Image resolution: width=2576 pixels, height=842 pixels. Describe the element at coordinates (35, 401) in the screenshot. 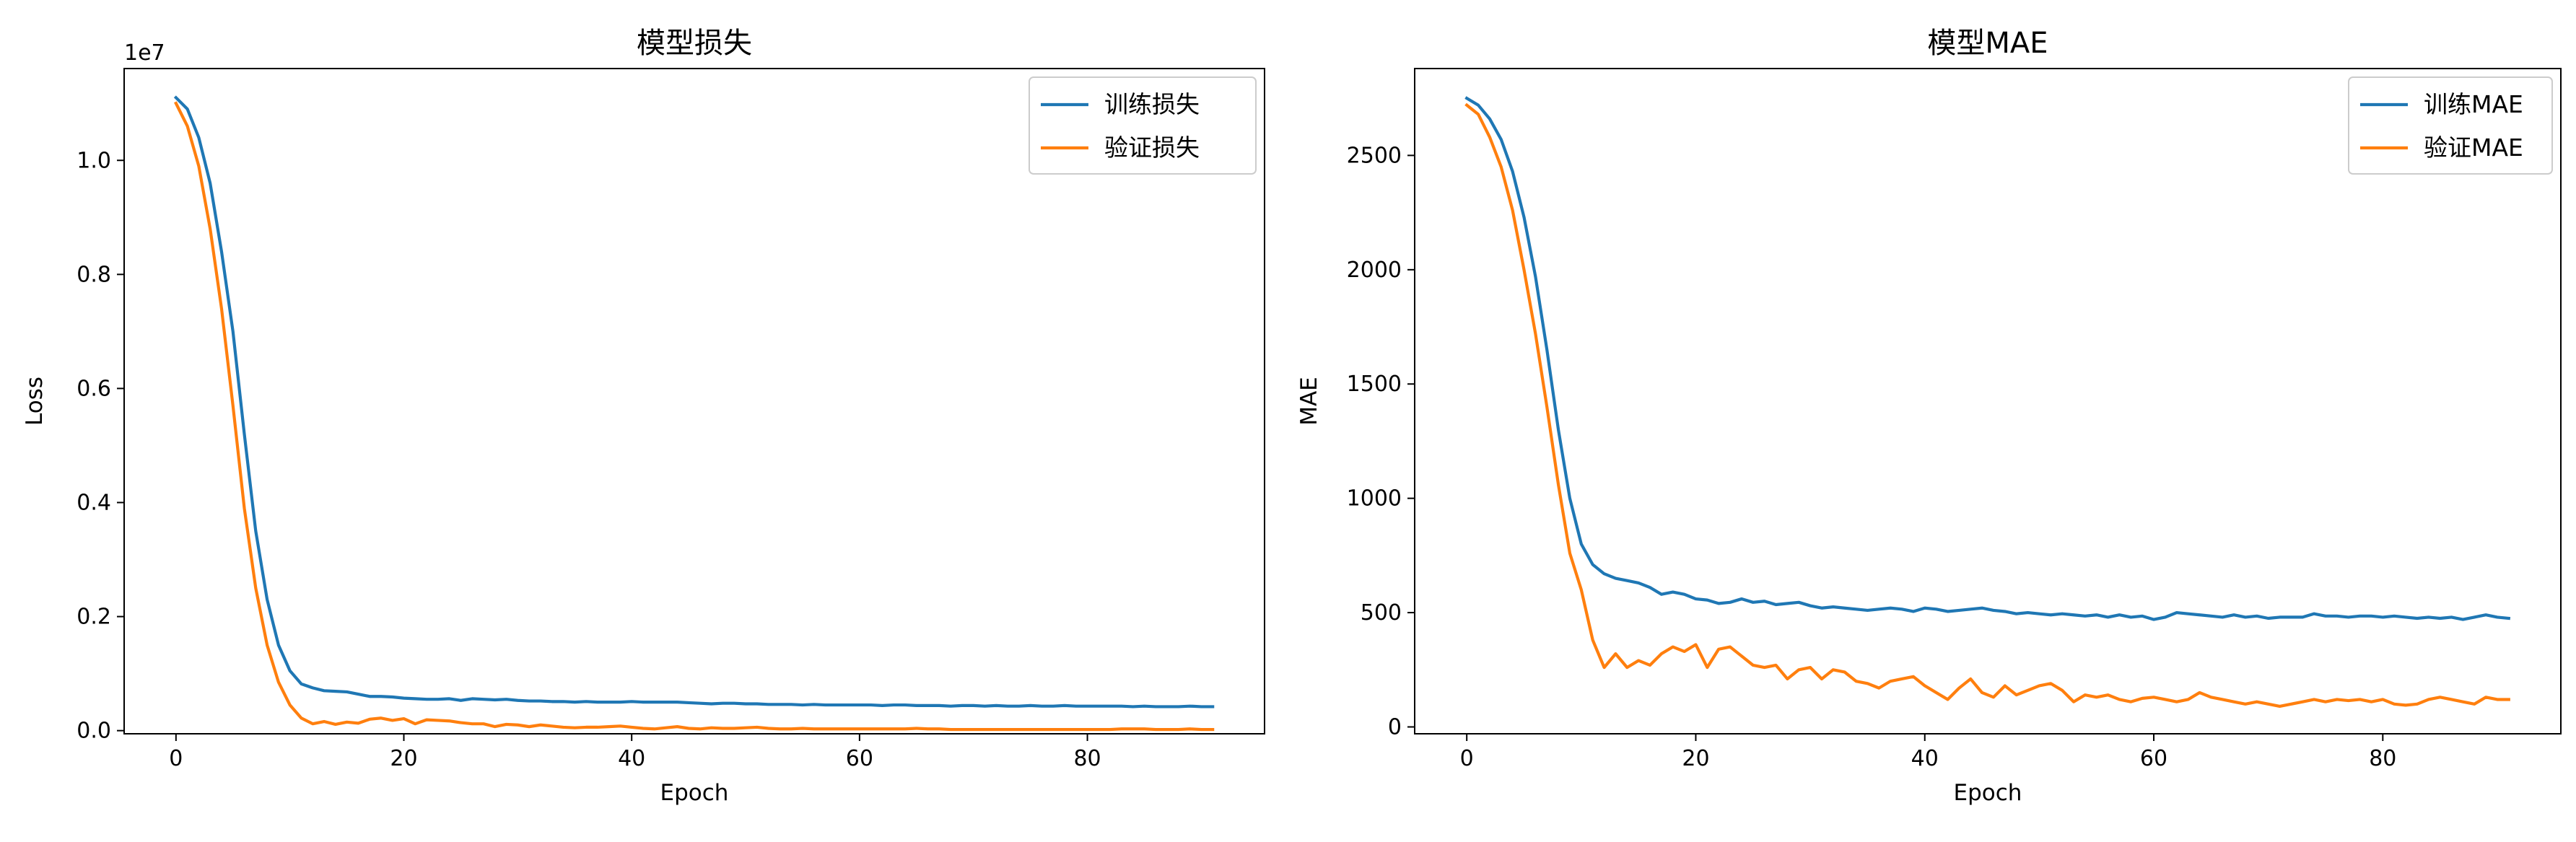

I see `loss-y-axis-label: Loss` at that location.